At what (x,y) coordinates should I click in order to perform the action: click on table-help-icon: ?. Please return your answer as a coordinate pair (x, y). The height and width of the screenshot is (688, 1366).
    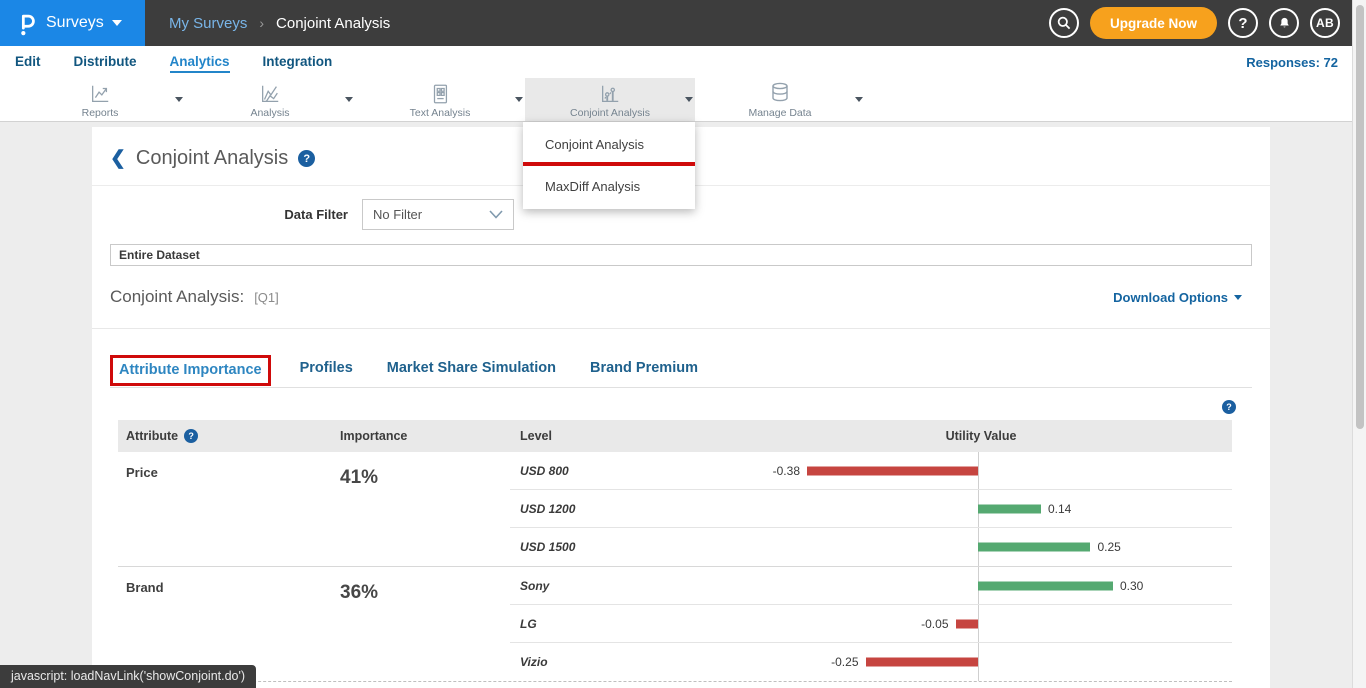
    Looking at the image, I should click on (1229, 407).